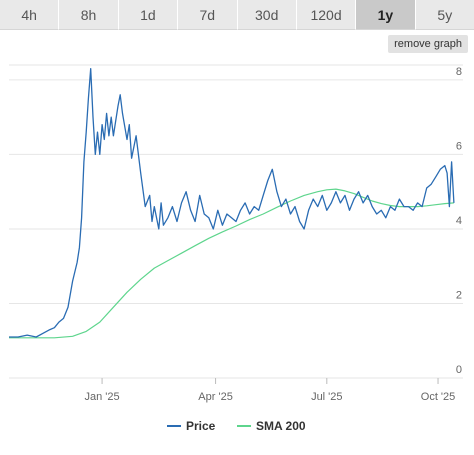 This screenshot has width=474, height=455. I want to click on x-tick-label: Apr '25, so click(215, 397).